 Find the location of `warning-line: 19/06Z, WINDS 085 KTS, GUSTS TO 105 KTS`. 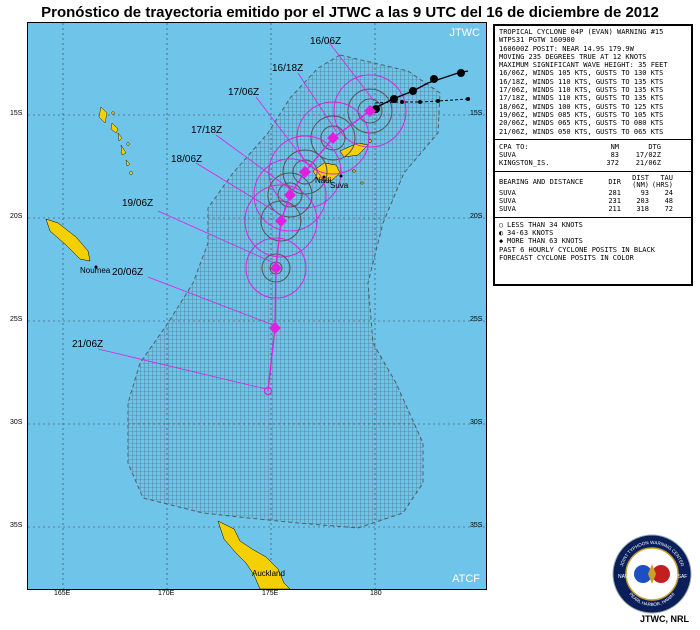

warning-line: 19/06Z, WINDS 085 KTS, GUSTS TO 105 KTS is located at coordinates (581, 114).